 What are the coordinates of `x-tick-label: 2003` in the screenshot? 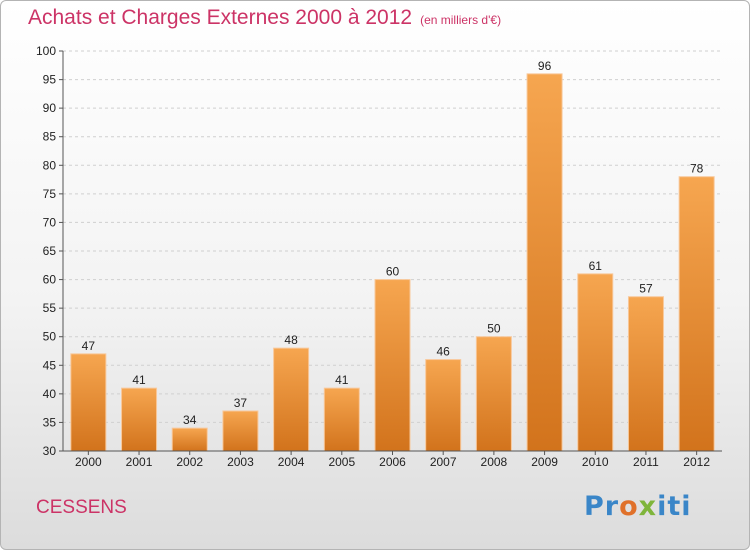 It's located at (240, 462).